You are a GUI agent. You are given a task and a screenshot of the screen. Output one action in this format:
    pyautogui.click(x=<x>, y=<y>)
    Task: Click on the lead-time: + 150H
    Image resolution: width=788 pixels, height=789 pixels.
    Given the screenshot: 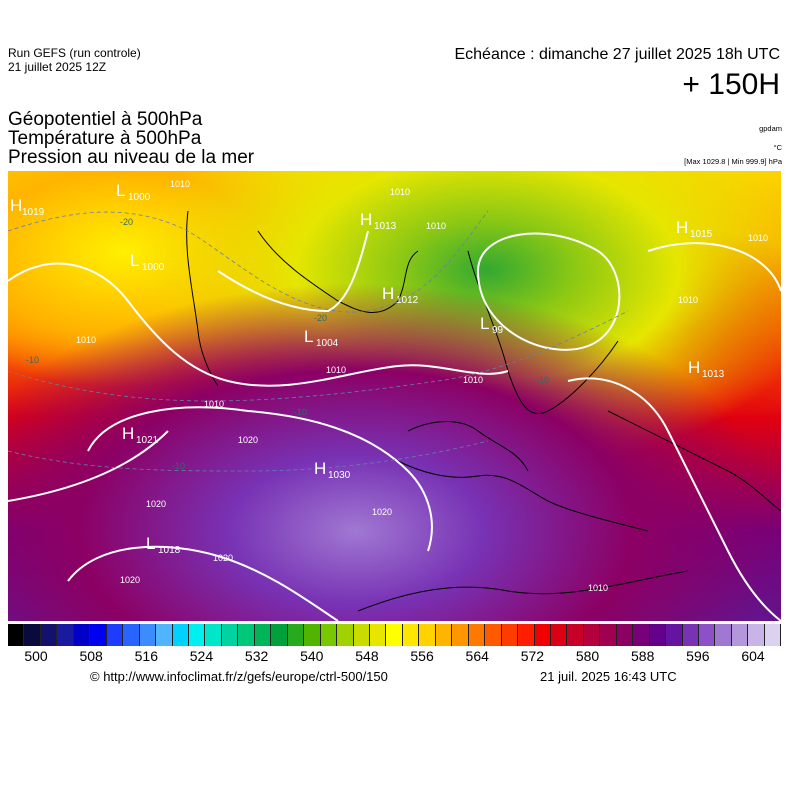 What is the action you would take?
    pyautogui.click(x=731, y=84)
    